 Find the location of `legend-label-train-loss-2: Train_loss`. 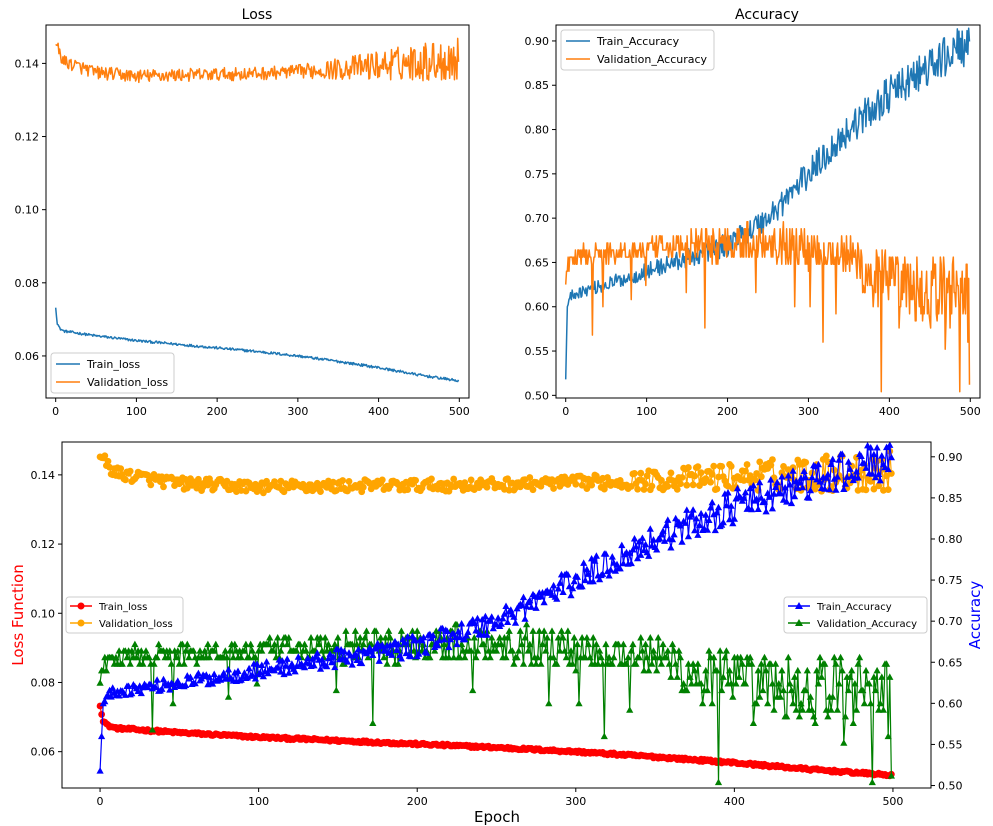

legend-label-train-loss-2: Train_loss is located at coordinates (122, 607).